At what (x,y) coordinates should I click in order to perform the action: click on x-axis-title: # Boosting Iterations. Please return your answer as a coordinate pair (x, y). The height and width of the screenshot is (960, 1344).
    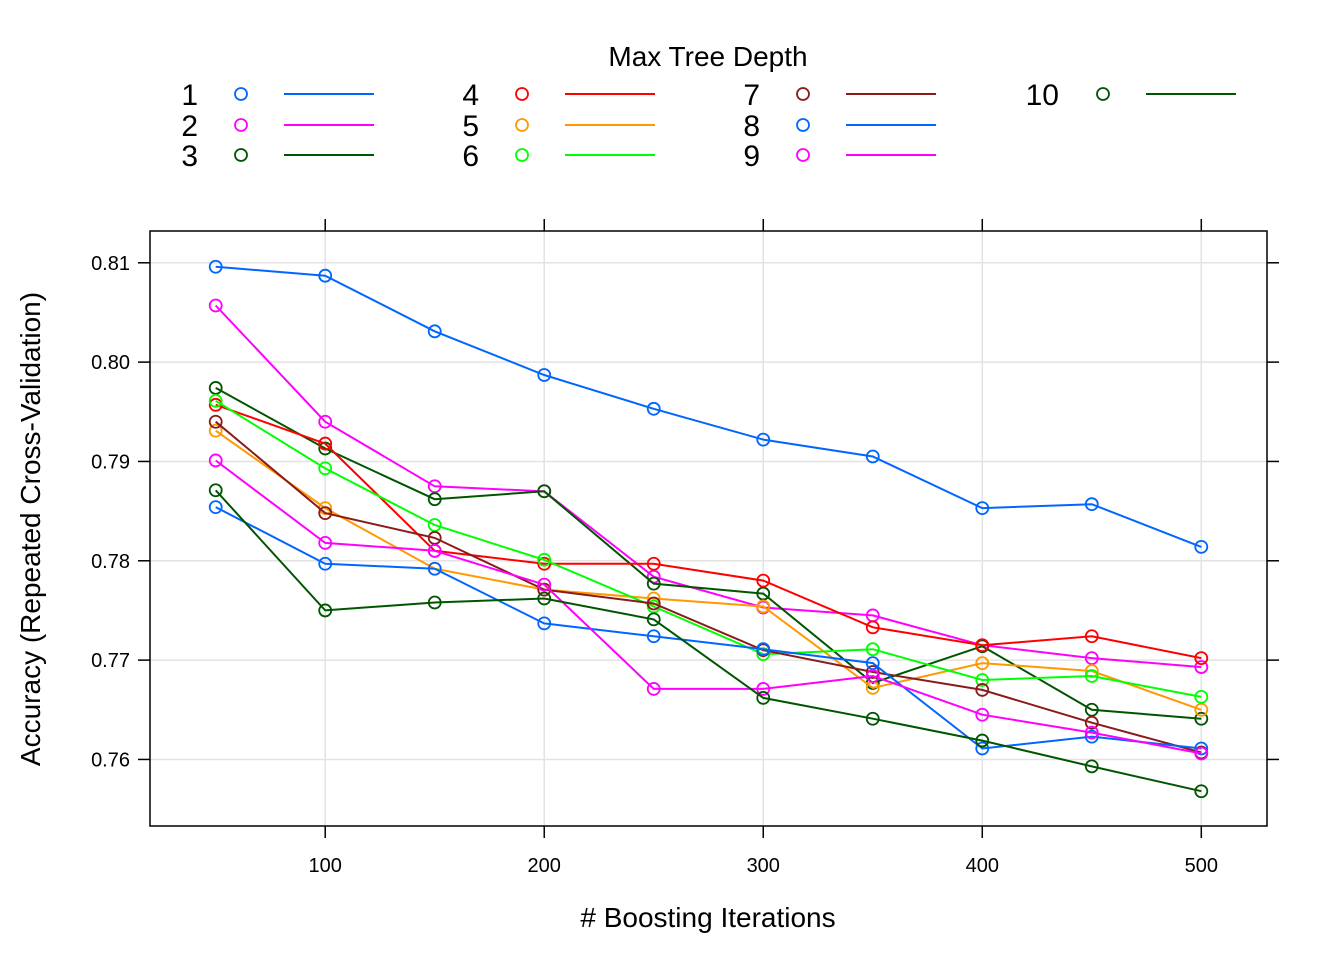
    Looking at the image, I should click on (707, 917).